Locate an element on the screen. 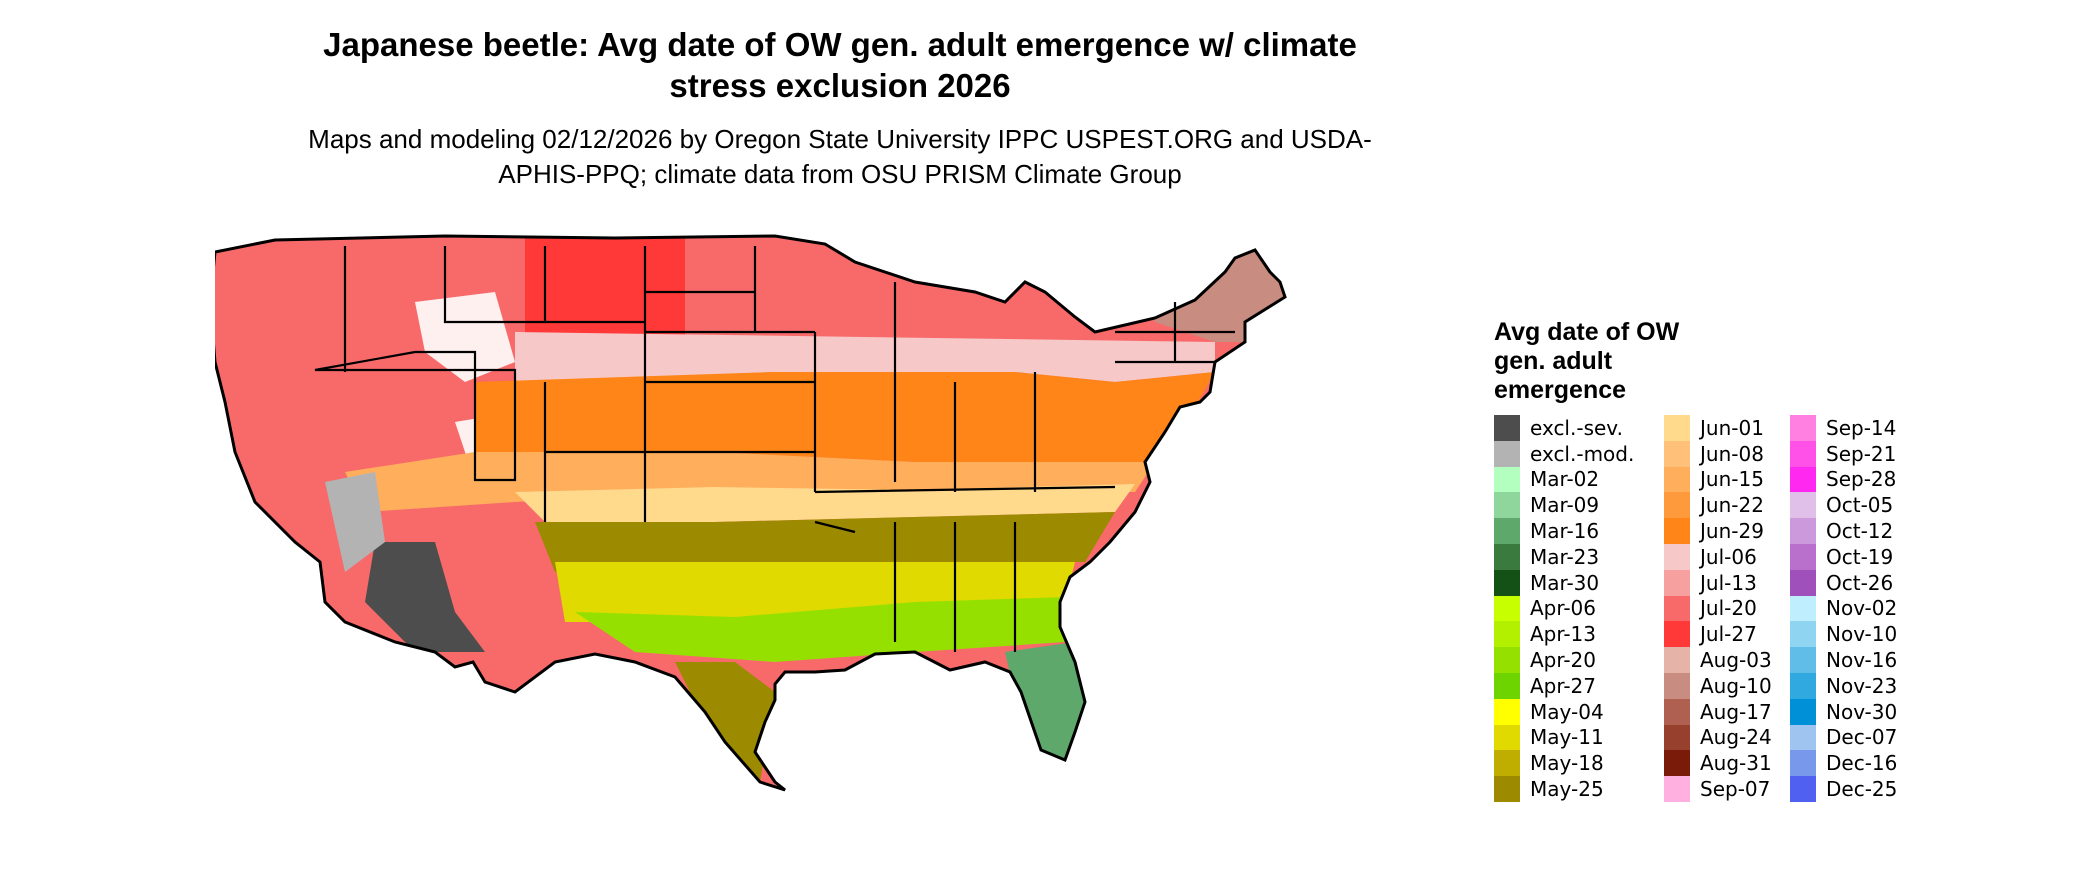 The width and height of the screenshot is (2100, 895). midwest-borders is located at coordinates (895, 369).